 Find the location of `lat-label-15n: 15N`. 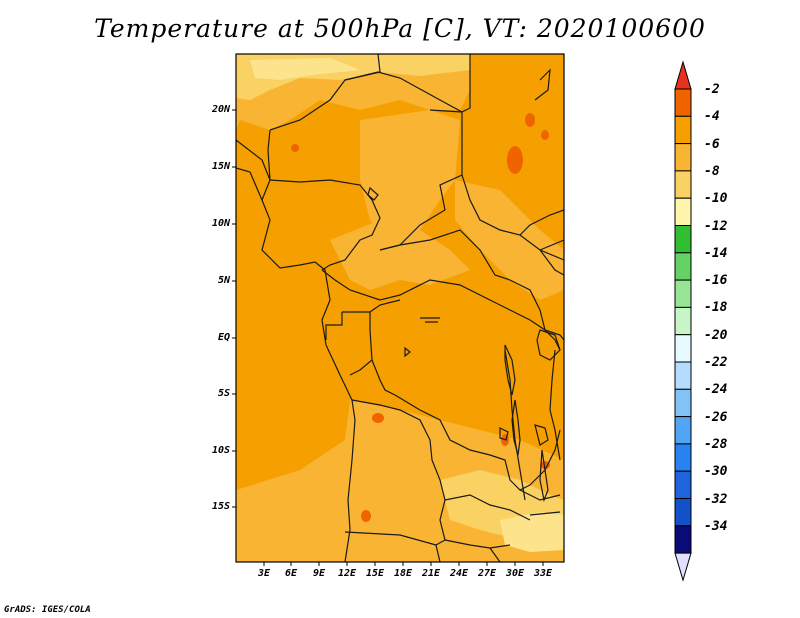

lat-label-15n: 15N is located at coordinates (220, 166).